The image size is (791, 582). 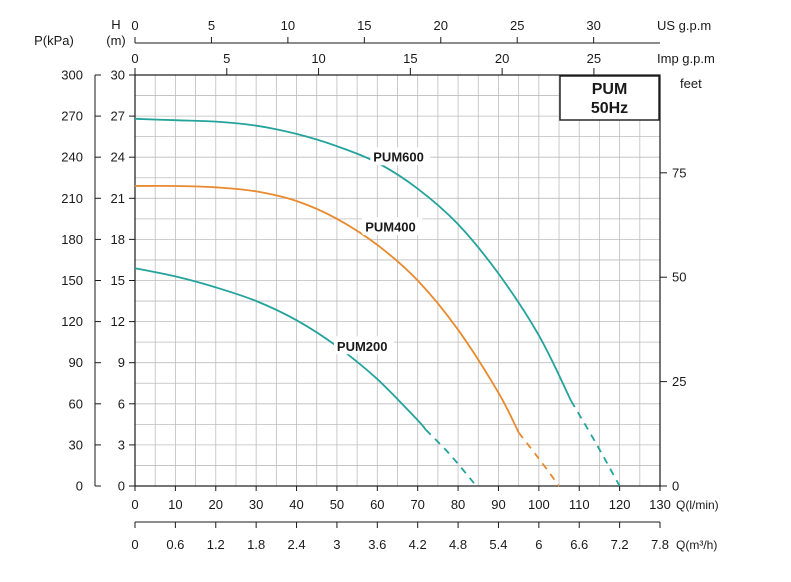 I want to click on q-lmin-axis-title: Q(l/min), so click(x=697, y=505).